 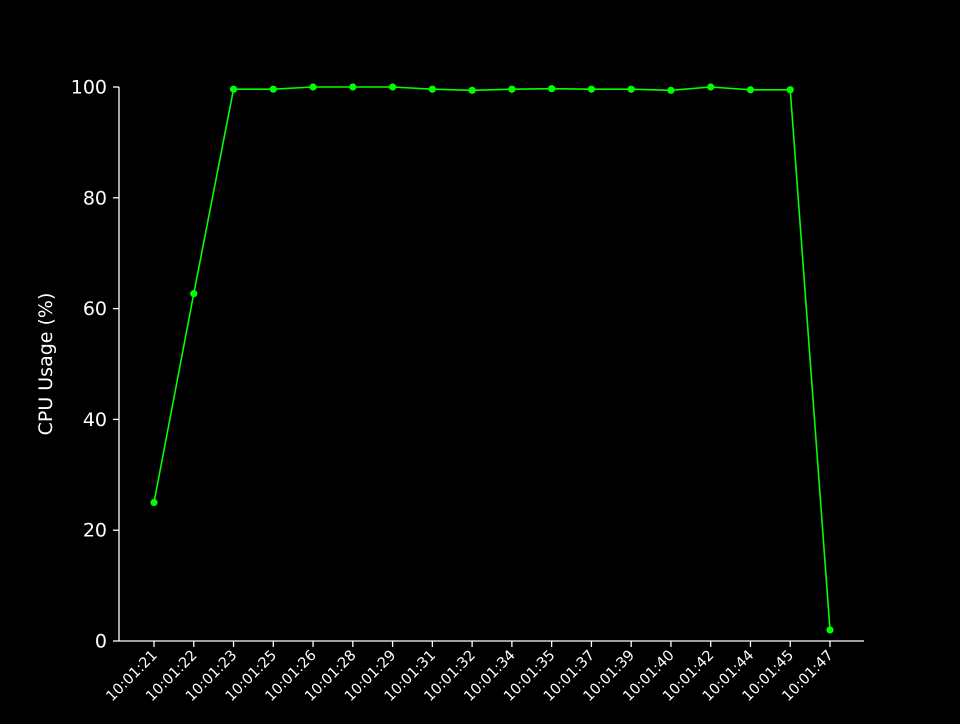 I want to click on y-tick-label: 100, so click(x=89, y=88).